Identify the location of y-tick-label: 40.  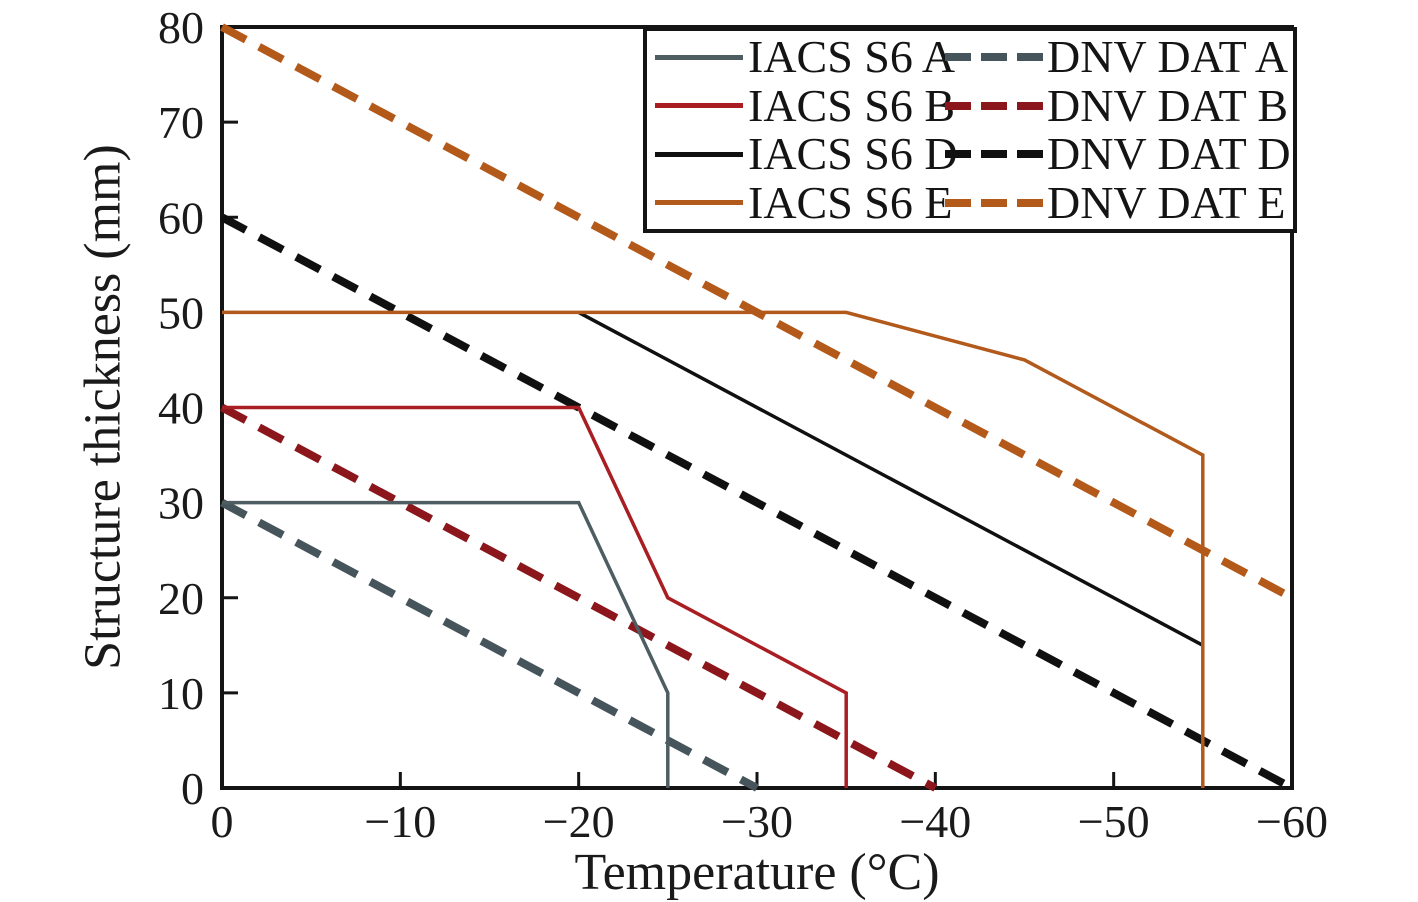
(181, 408).